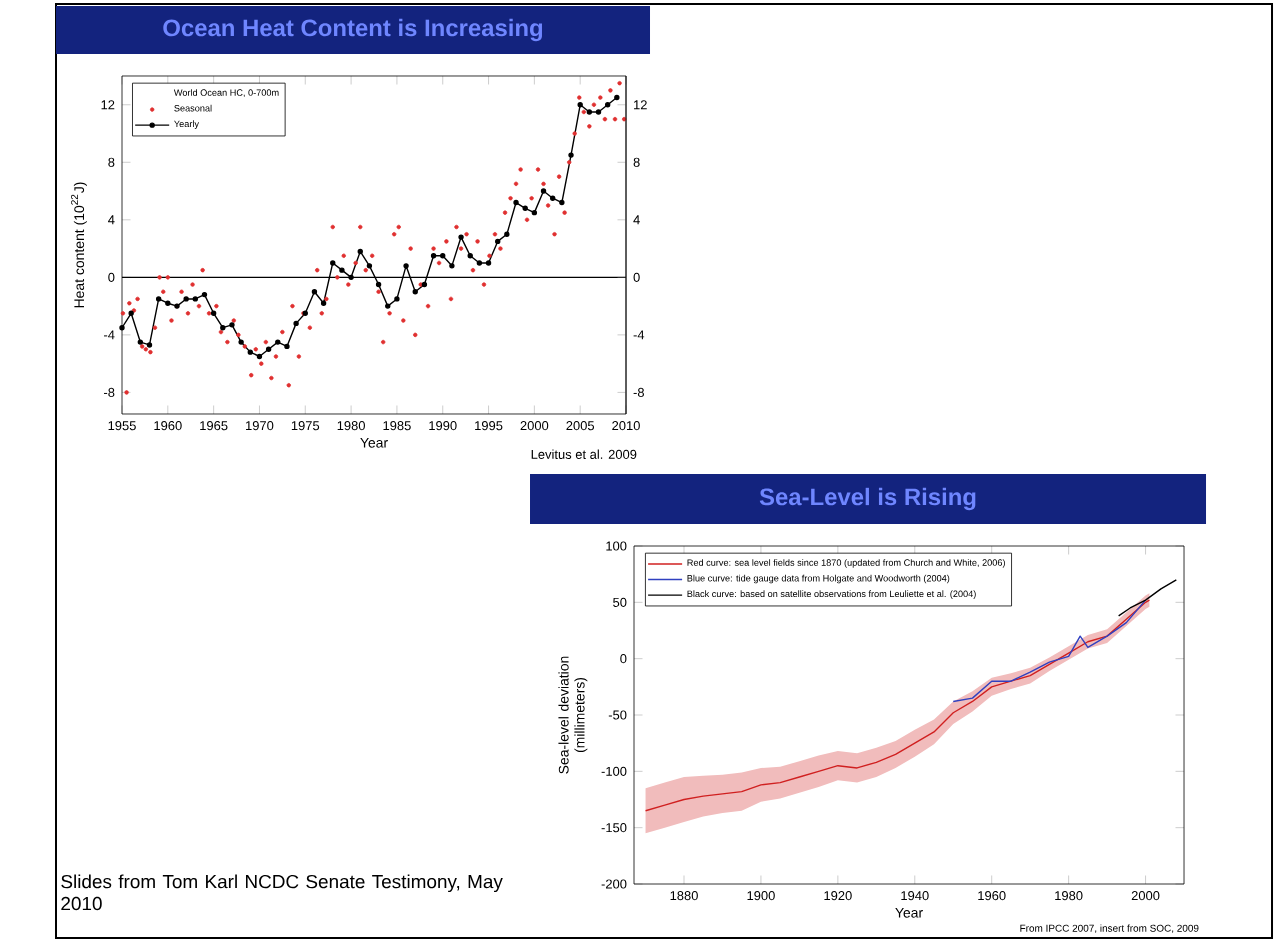 This screenshot has width=1276, height=942. I want to click on chart-title: Sea-Level is Rising, so click(867, 499).